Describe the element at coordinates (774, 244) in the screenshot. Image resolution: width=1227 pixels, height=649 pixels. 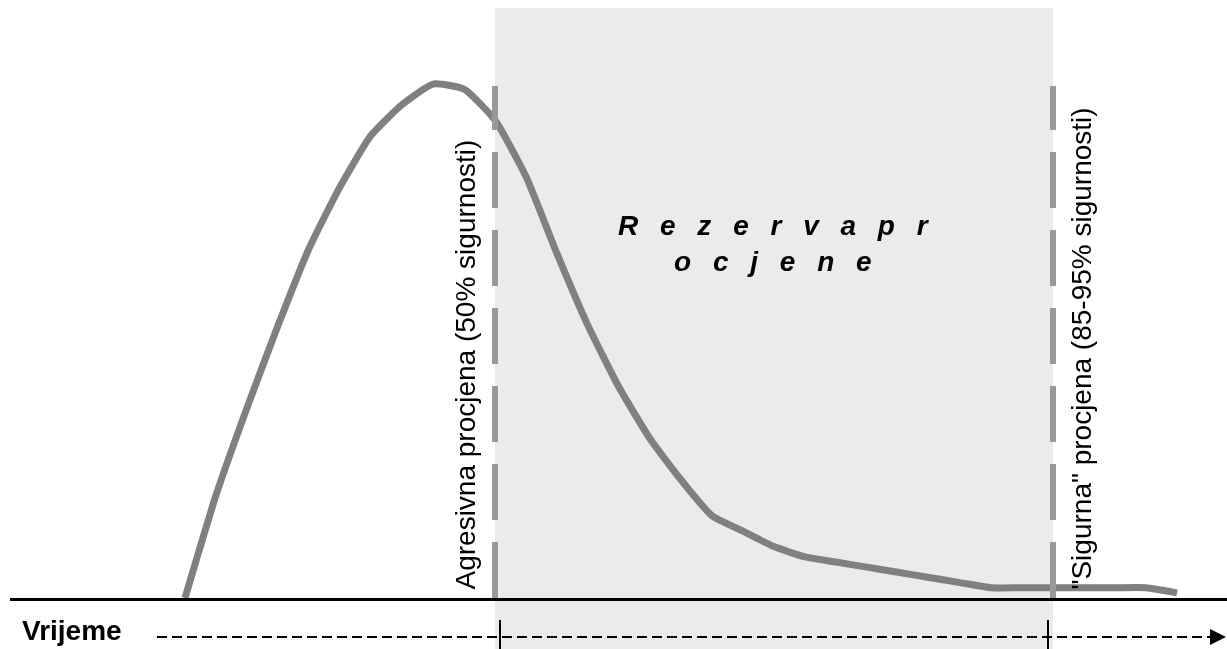
I see `annotation: R e z e r v a p r o c j e n e` at that location.